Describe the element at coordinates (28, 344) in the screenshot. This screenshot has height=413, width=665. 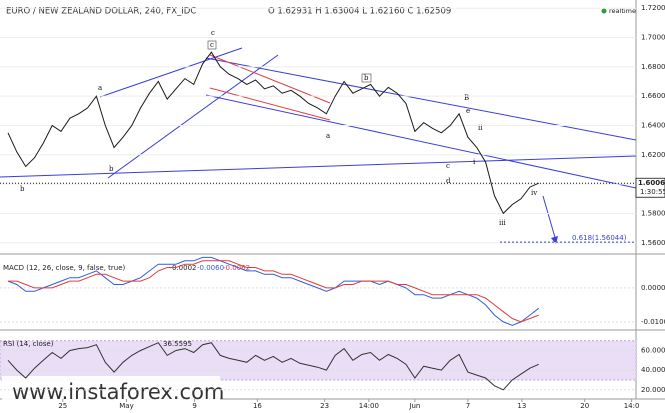
I see `rsi-title: RSI (14, close)` at that location.